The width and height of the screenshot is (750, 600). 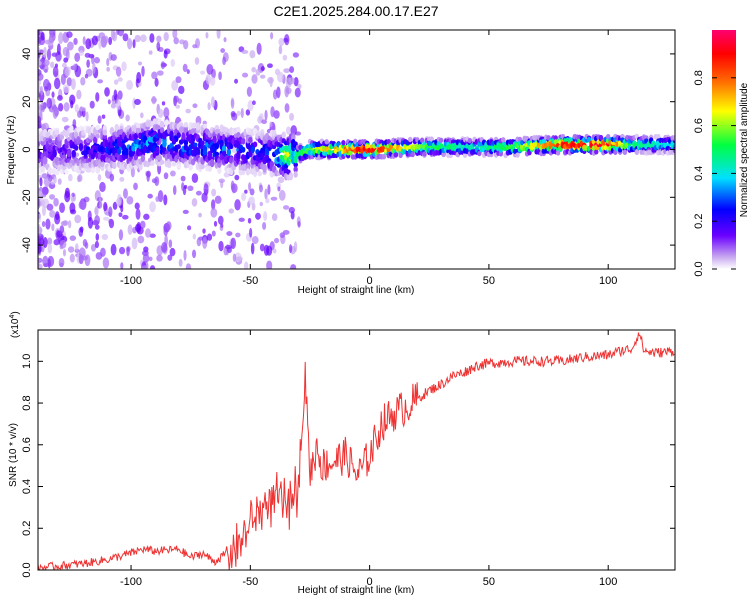 What do you see at coordinates (744, 149) in the screenshot?
I see `colorbar-label: Normalized spectral amplitude` at bounding box center [744, 149].